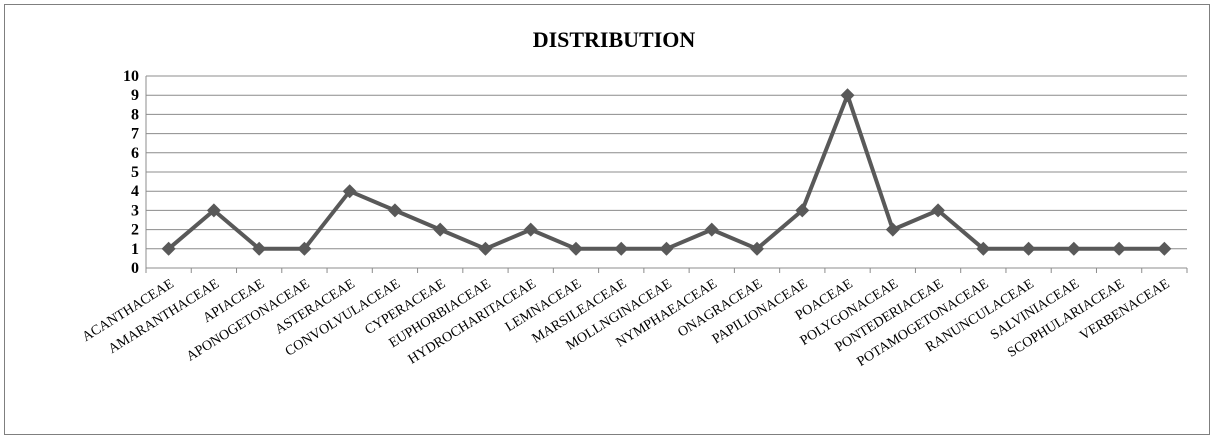  Describe the element at coordinates (135, 172) in the screenshot. I see `y-tick-label: 5` at that location.